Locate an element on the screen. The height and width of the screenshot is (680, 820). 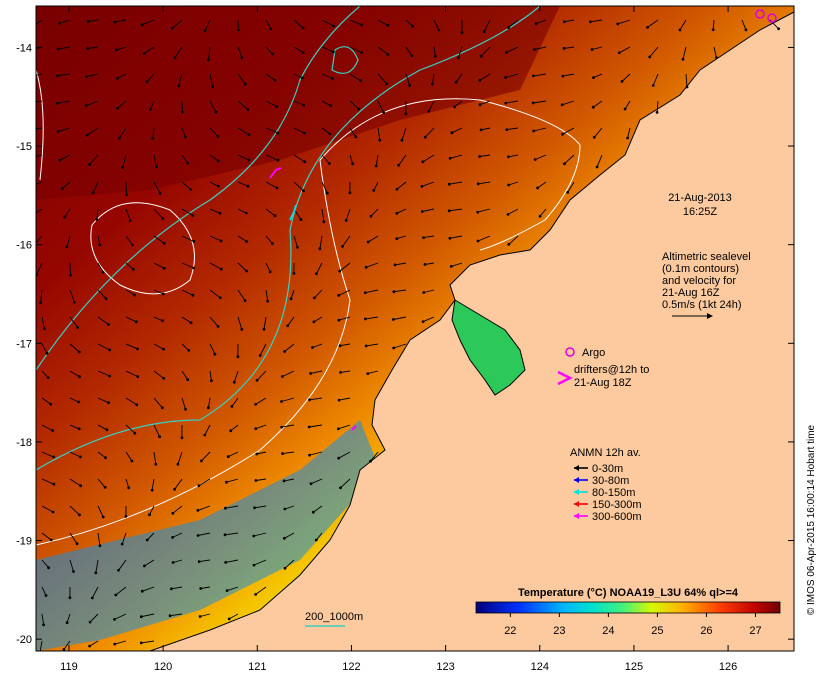
colorbar-tick-label: 25 is located at coordinates (657, 631).